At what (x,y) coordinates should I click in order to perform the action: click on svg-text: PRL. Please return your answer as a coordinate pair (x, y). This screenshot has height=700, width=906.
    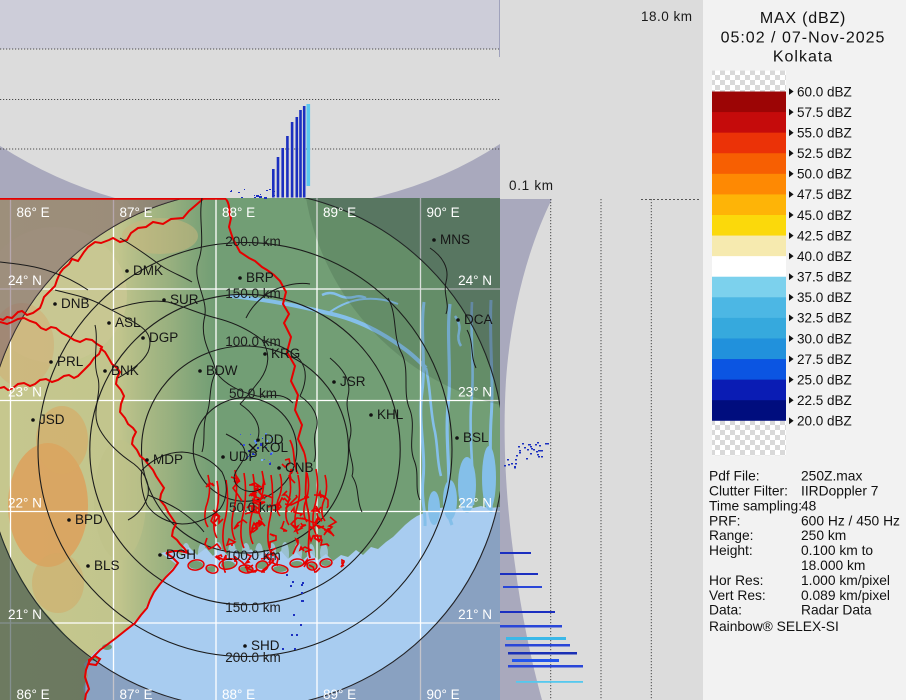
    Looking at the image, I should click on (70, 361).